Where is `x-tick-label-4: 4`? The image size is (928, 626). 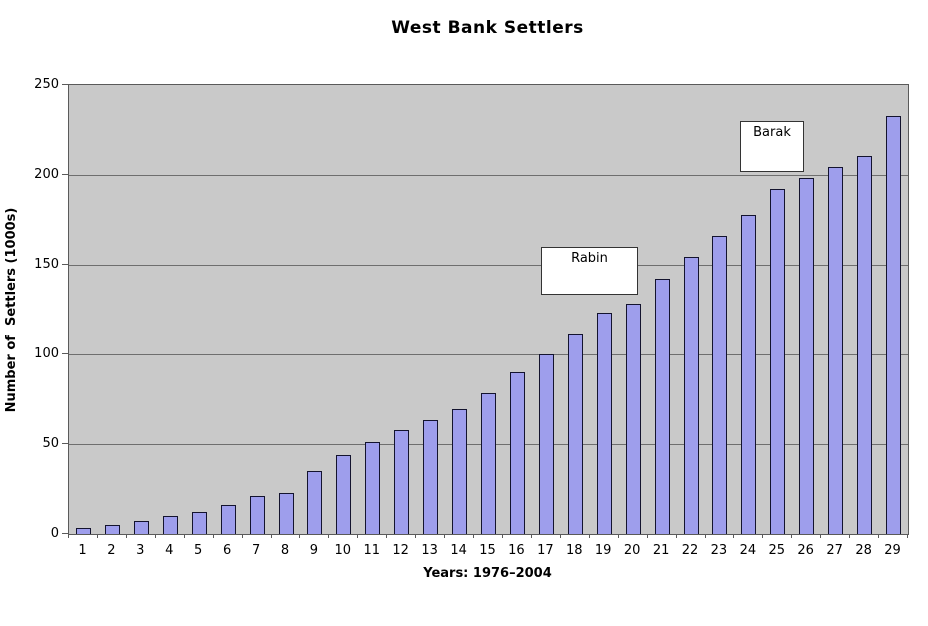
x-tick-label-4: 4 is located at coordinates (169, 550).